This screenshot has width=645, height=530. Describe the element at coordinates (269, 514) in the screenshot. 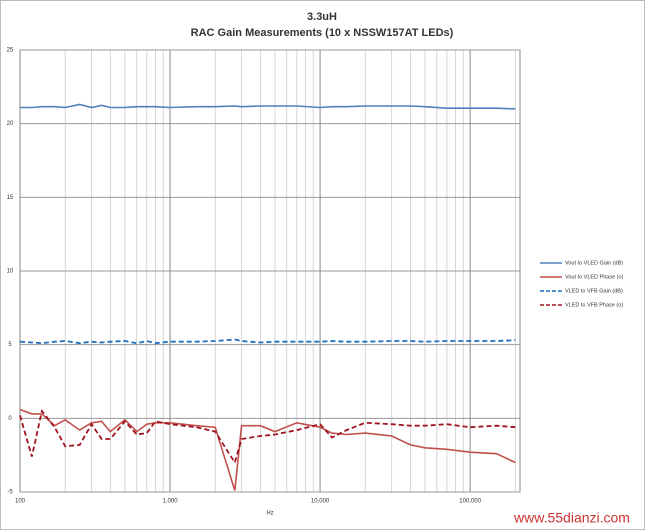

I see `x-axis-label: Hz` at that location.